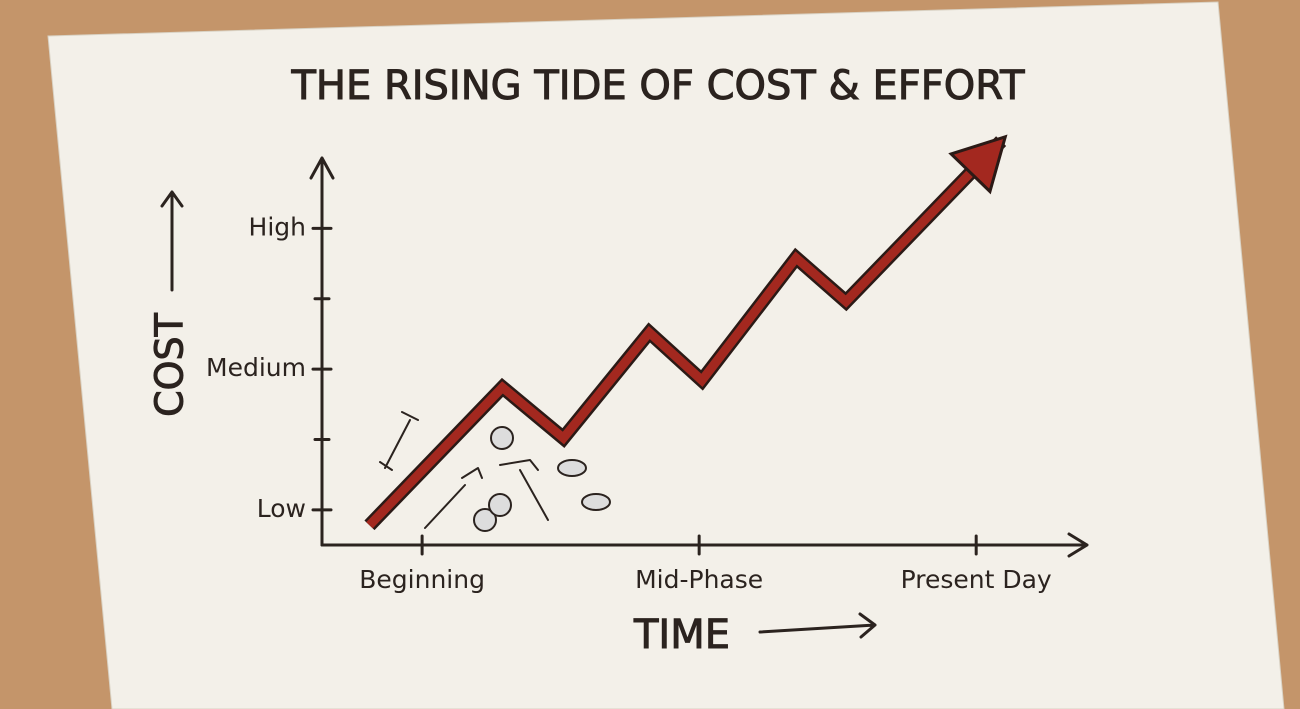 The width and height of the screenshot is (1300, 709). I want to click on x-label-arrow, so click(817, 625).